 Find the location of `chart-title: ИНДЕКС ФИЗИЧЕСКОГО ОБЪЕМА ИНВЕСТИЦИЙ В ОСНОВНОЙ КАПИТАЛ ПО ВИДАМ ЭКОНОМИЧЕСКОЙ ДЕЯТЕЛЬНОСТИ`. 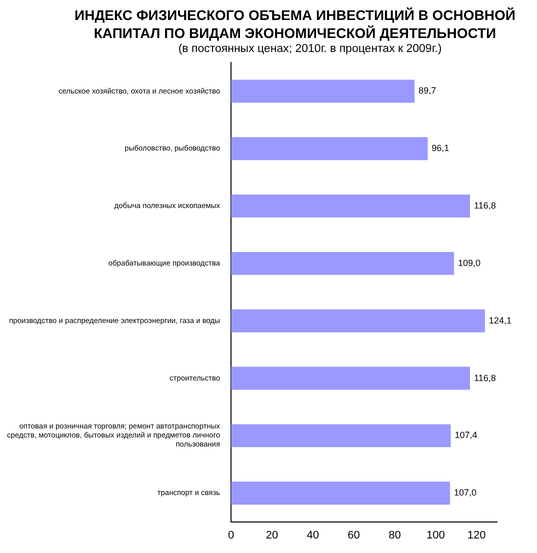

chart-title: ИНДЕКС ФИЗИЧЕСКОГО ОБЪЕМА ИНВЕСТИЦИЙ В ОСНОВНОЙ КАПИТАЛ ПО ВИДАМ ЭКОНОМИЧЕСКОЙ ДЕЯТЕЛЬНОСТИ is located at coordinates (295, 24).